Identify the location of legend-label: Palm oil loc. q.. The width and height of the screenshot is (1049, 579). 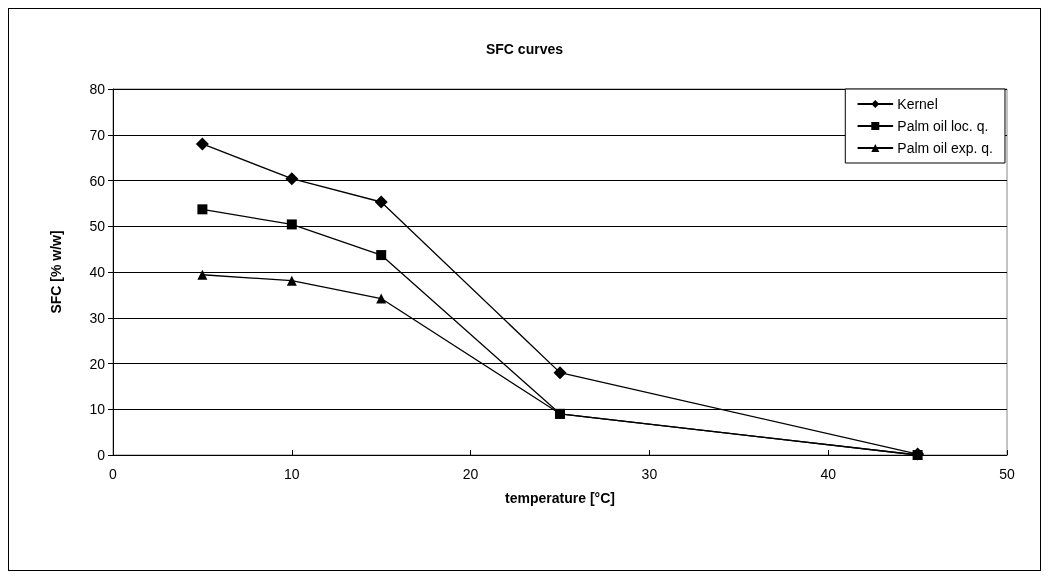
(943, 126).